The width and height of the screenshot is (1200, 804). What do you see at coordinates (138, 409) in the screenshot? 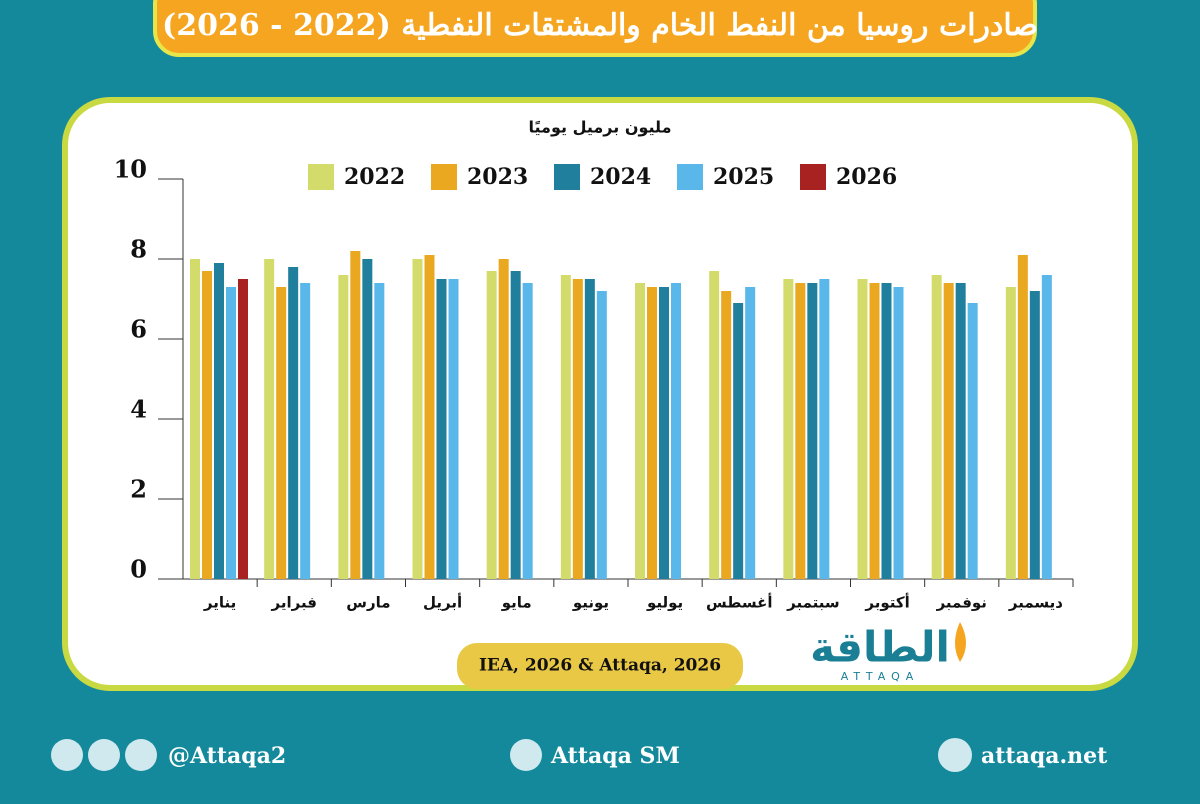
I see `y-tick-label: 4` at bounding box center [138, 409].